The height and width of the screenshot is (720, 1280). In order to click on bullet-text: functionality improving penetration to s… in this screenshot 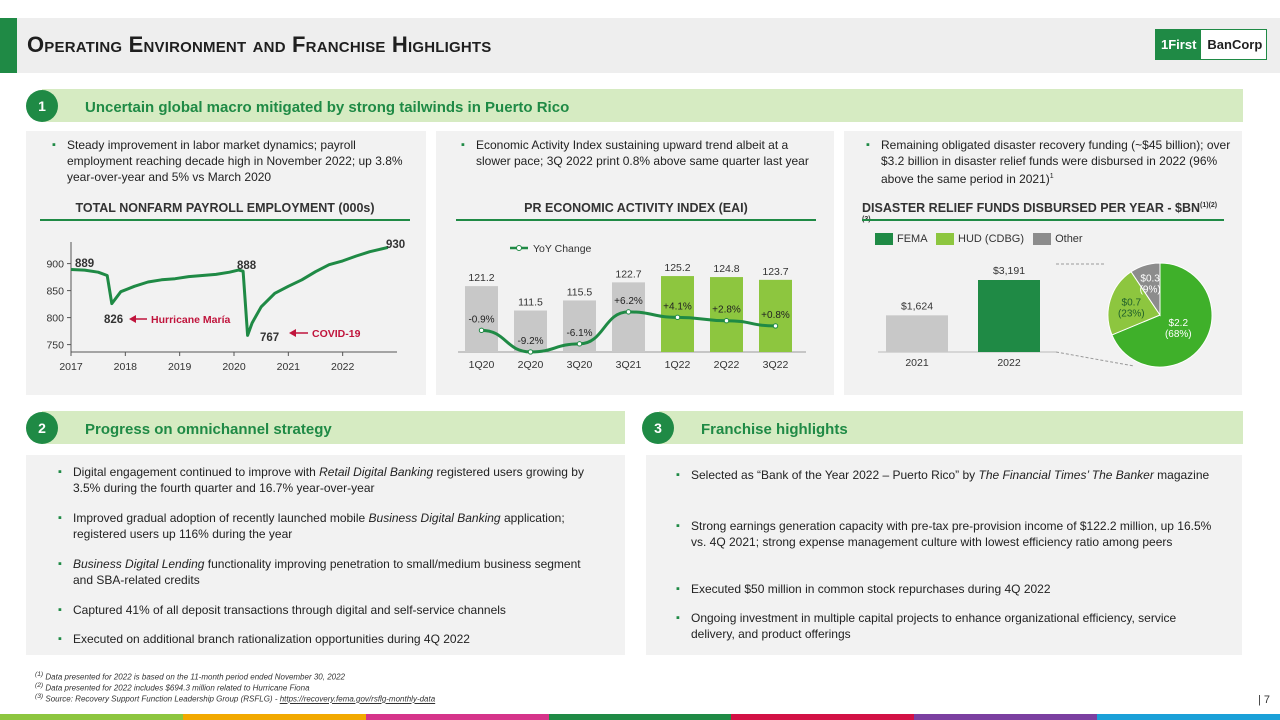, I will do `click(327, 572)`.